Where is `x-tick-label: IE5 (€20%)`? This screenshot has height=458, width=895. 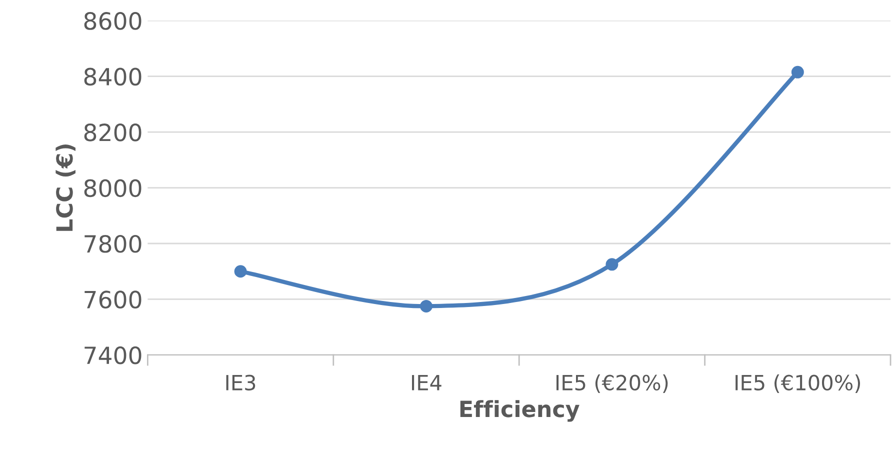
x-tick-label: IE5 (€20%) is located at coordinates (612, 383).